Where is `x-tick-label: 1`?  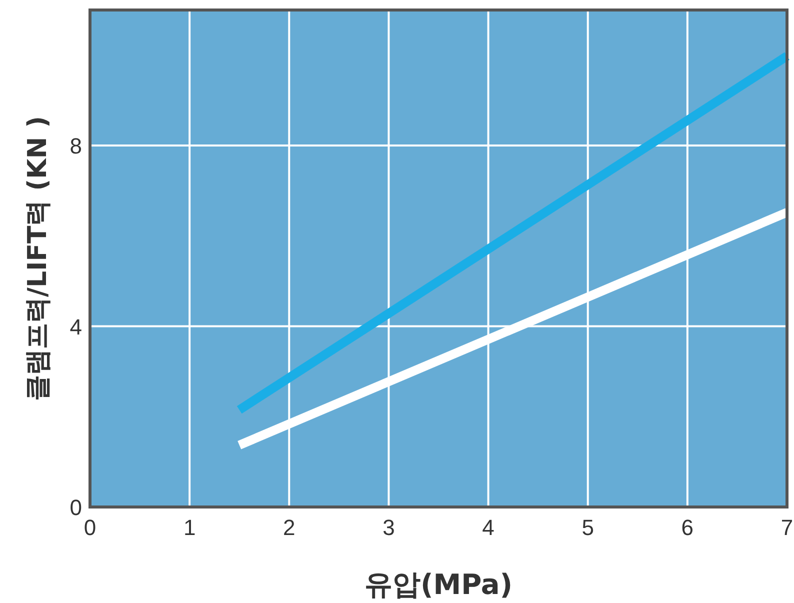 x-tick-label: 1 is located at coordinates (189, 527).